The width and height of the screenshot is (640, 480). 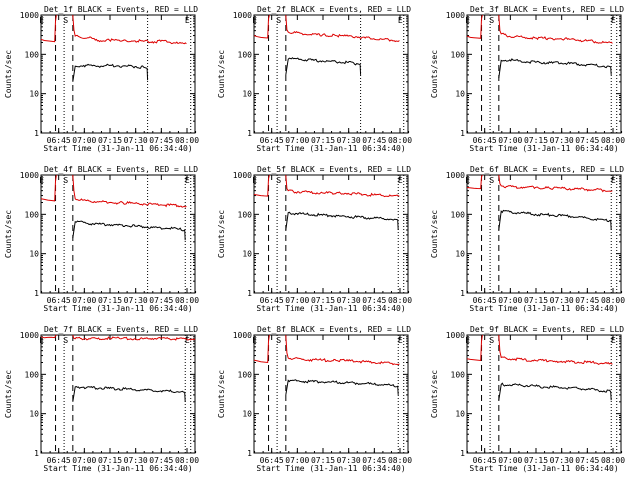 What do you see at coordinates (547, 329) in the screenshot?
I see `chart-title: Det_9f BLACK = Events, RED = LLD` at bounding box center [547, 329].